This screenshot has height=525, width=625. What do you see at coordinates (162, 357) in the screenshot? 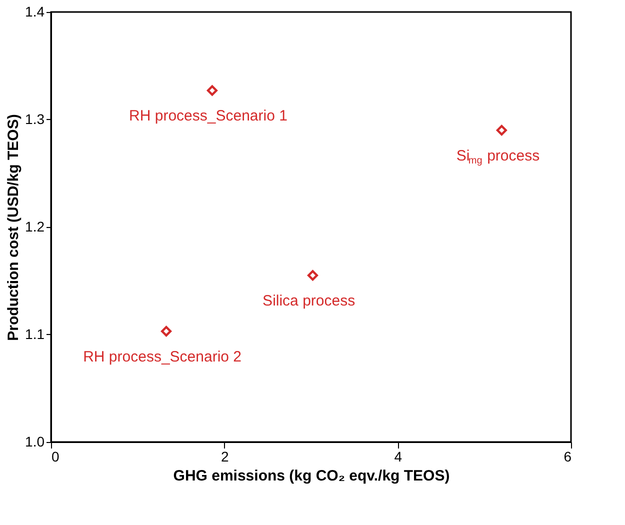
I see `annotation: RH process_Scenario 2` at bounding box center [162, 357].